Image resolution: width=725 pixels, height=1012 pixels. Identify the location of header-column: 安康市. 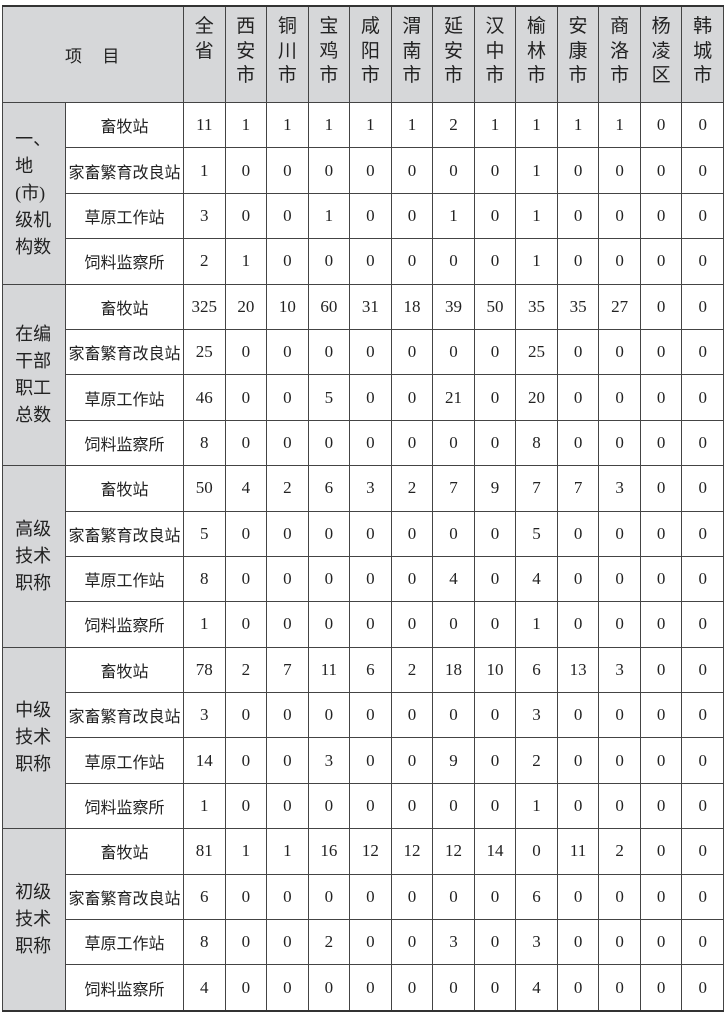
(578, 54).